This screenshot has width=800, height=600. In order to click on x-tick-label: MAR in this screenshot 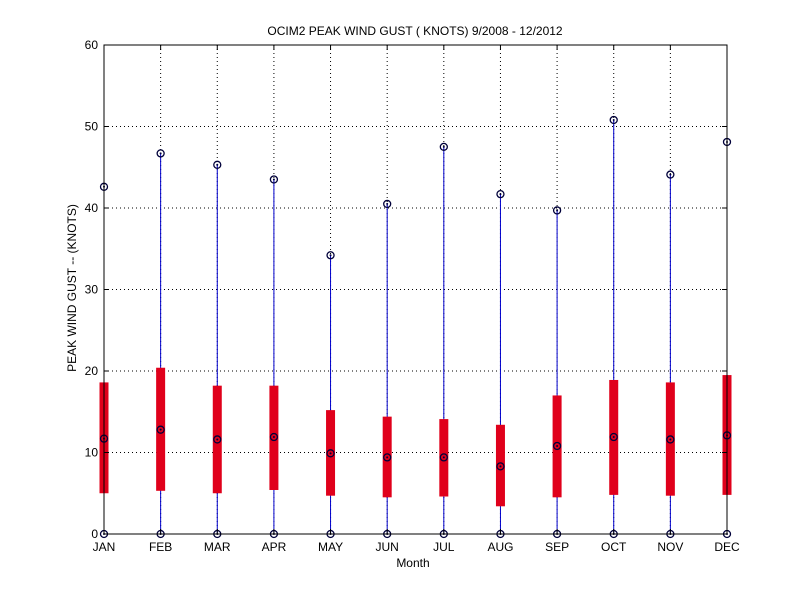, I will do `click(217, 547)`.